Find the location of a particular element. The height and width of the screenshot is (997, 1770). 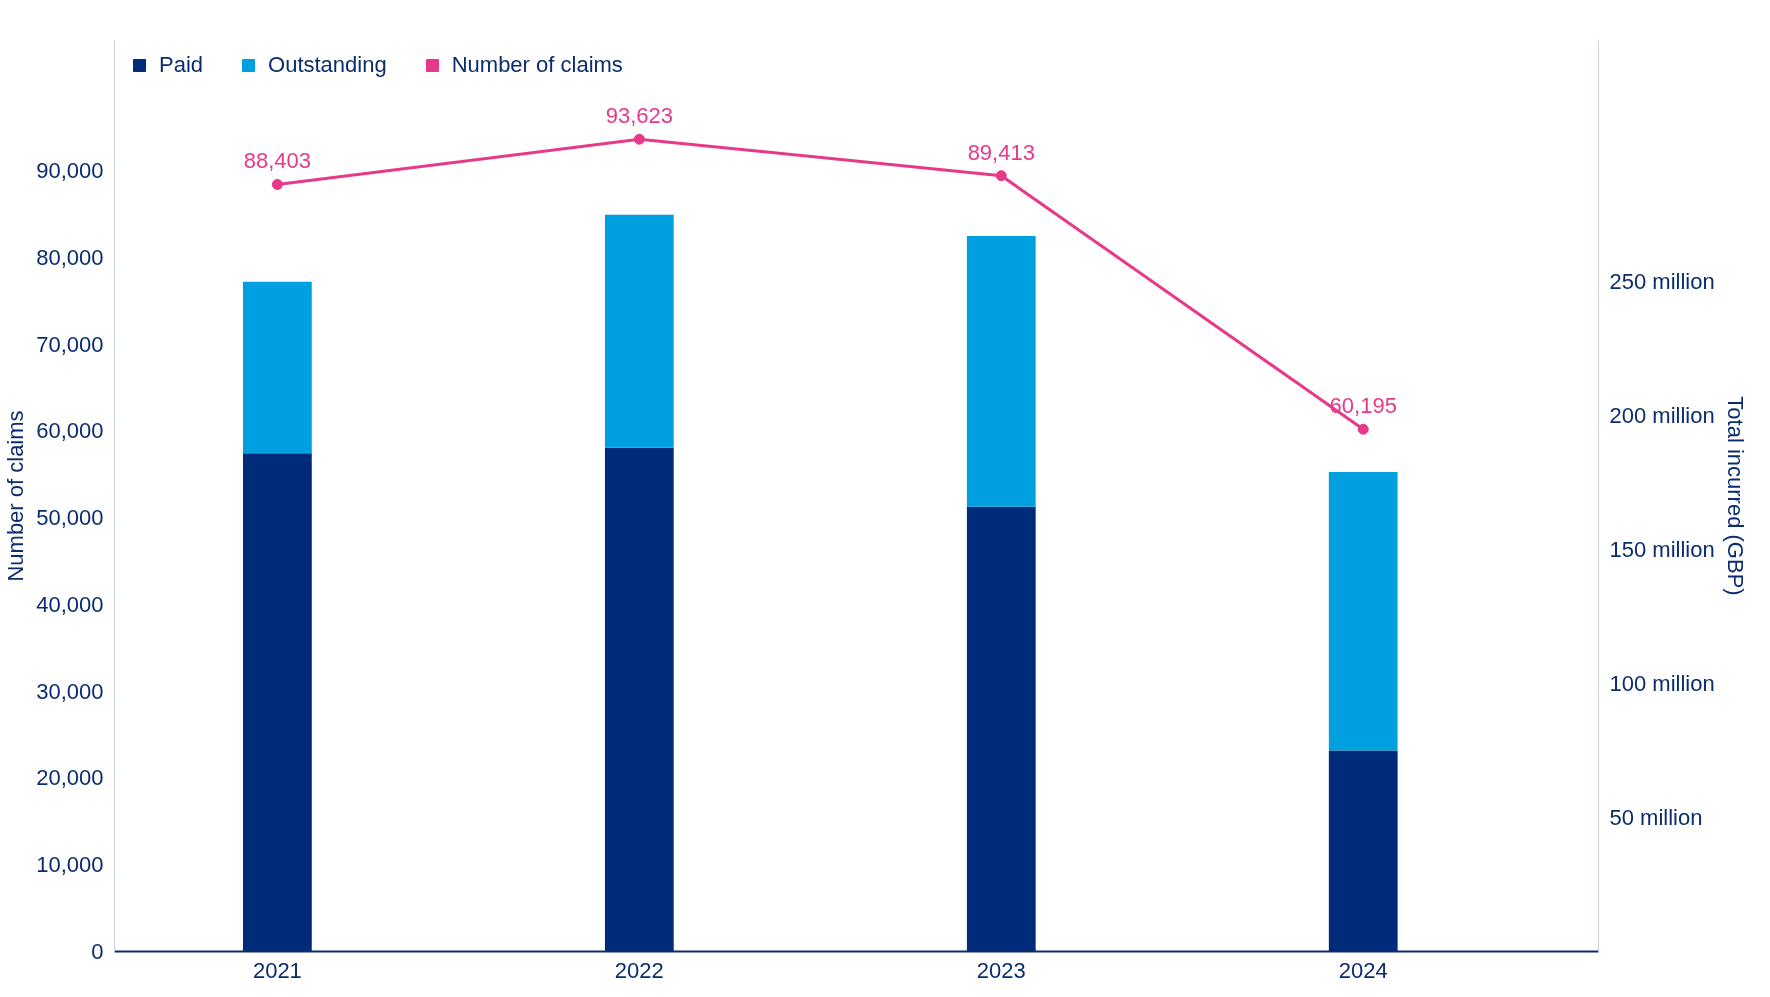

data-label: 88,403 is located at coordinates (277, 161).